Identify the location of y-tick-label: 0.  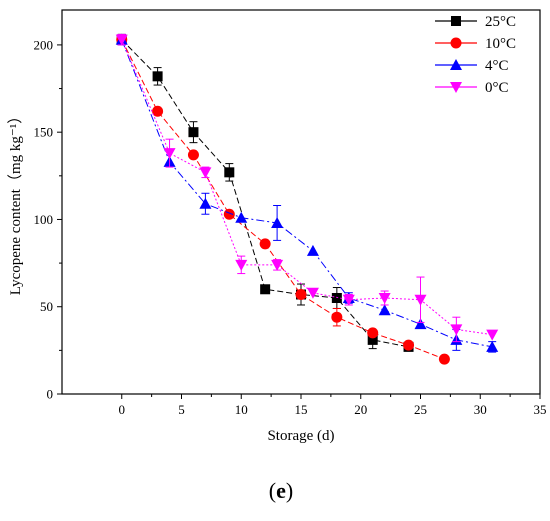
(50, 394).